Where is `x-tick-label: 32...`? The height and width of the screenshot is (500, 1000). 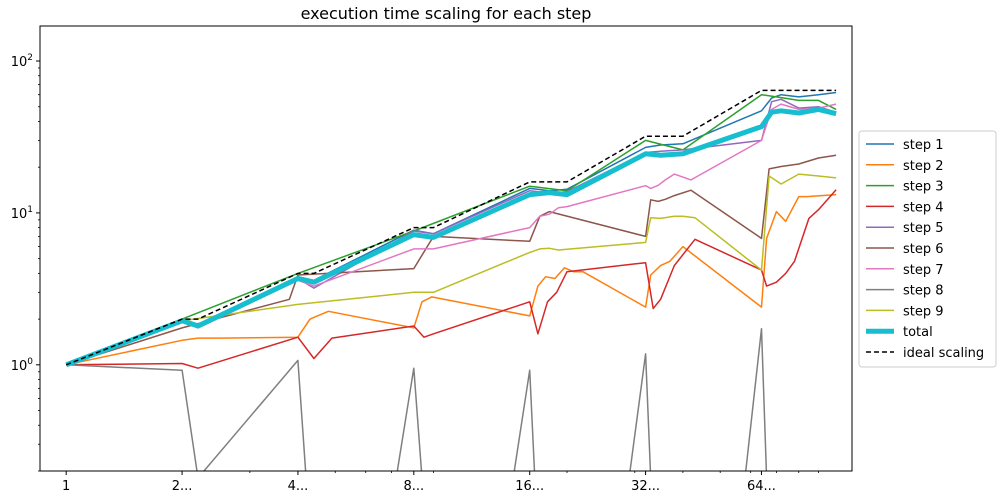 x-tick-label: 32... is located at coordinates (645, 486).